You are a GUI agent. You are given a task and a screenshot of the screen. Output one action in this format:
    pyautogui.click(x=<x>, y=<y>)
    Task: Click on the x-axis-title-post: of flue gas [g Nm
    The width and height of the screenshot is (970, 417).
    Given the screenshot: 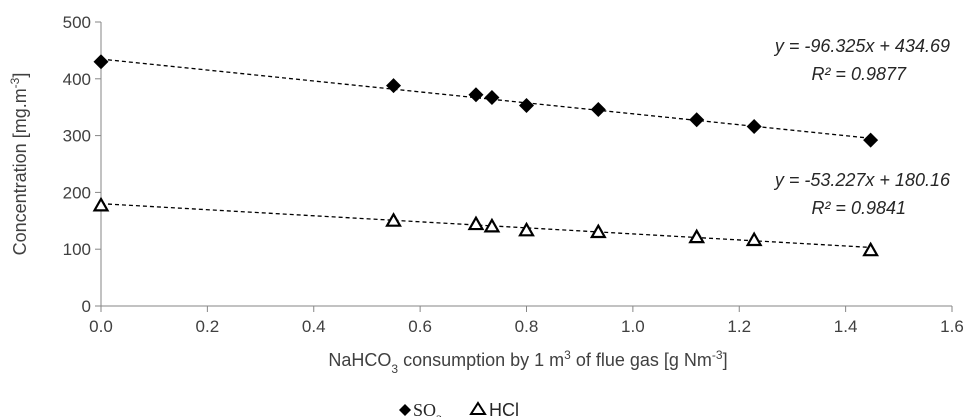 What is the action you would take?
    pyautogui.click(x=641, y=360)
    